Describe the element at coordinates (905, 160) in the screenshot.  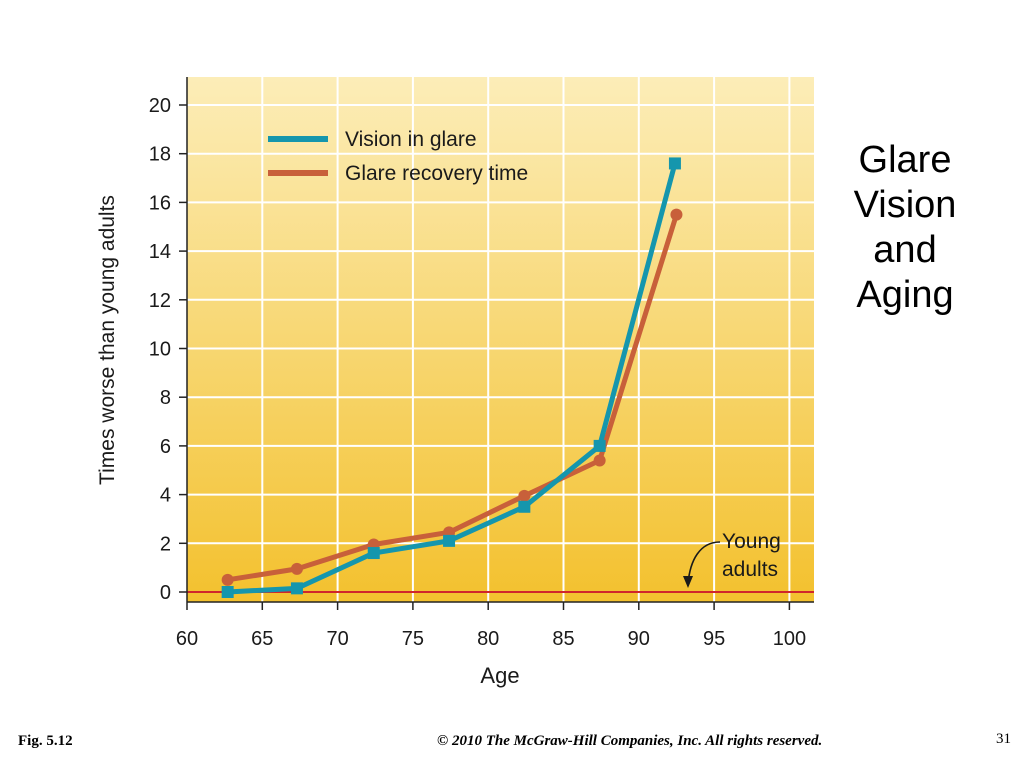
I see `slide-title-line: Glare` at that location.